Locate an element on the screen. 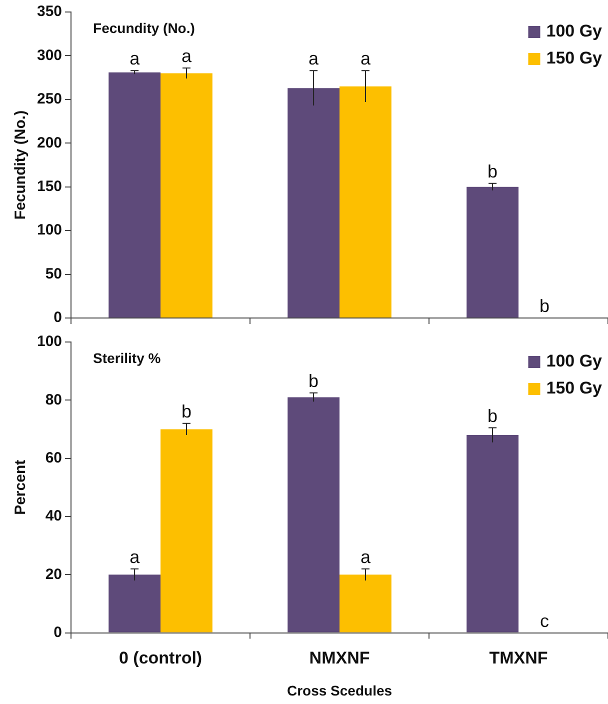 This screenshot has width=608, height=704. y-tick-label: 60 is located at coordinates (53, 457).